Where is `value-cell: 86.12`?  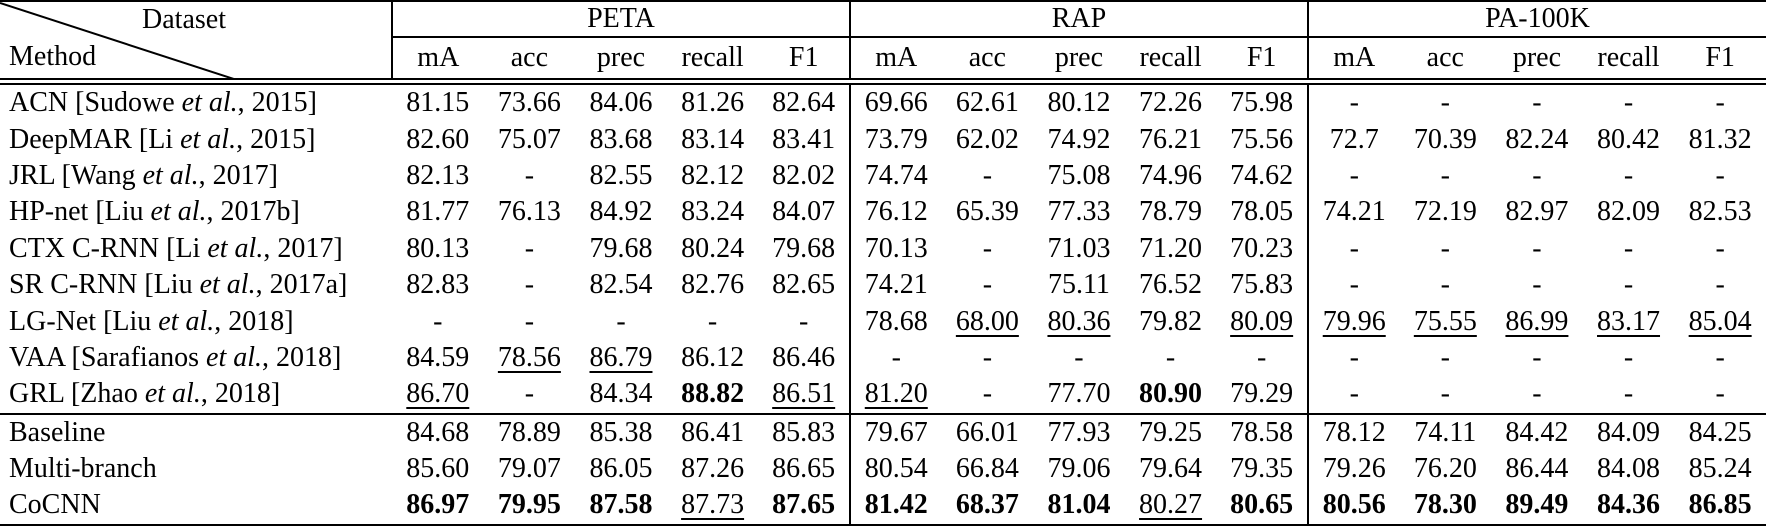
value-cell: 86.12 is located at coordinates (713, 358).